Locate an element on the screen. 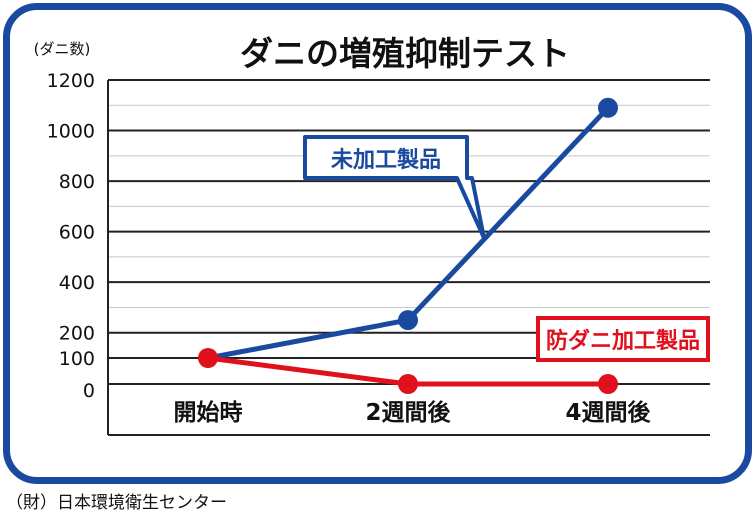  y-axis-unit-label: (ダニ数) is located at coordinates (62, 49).